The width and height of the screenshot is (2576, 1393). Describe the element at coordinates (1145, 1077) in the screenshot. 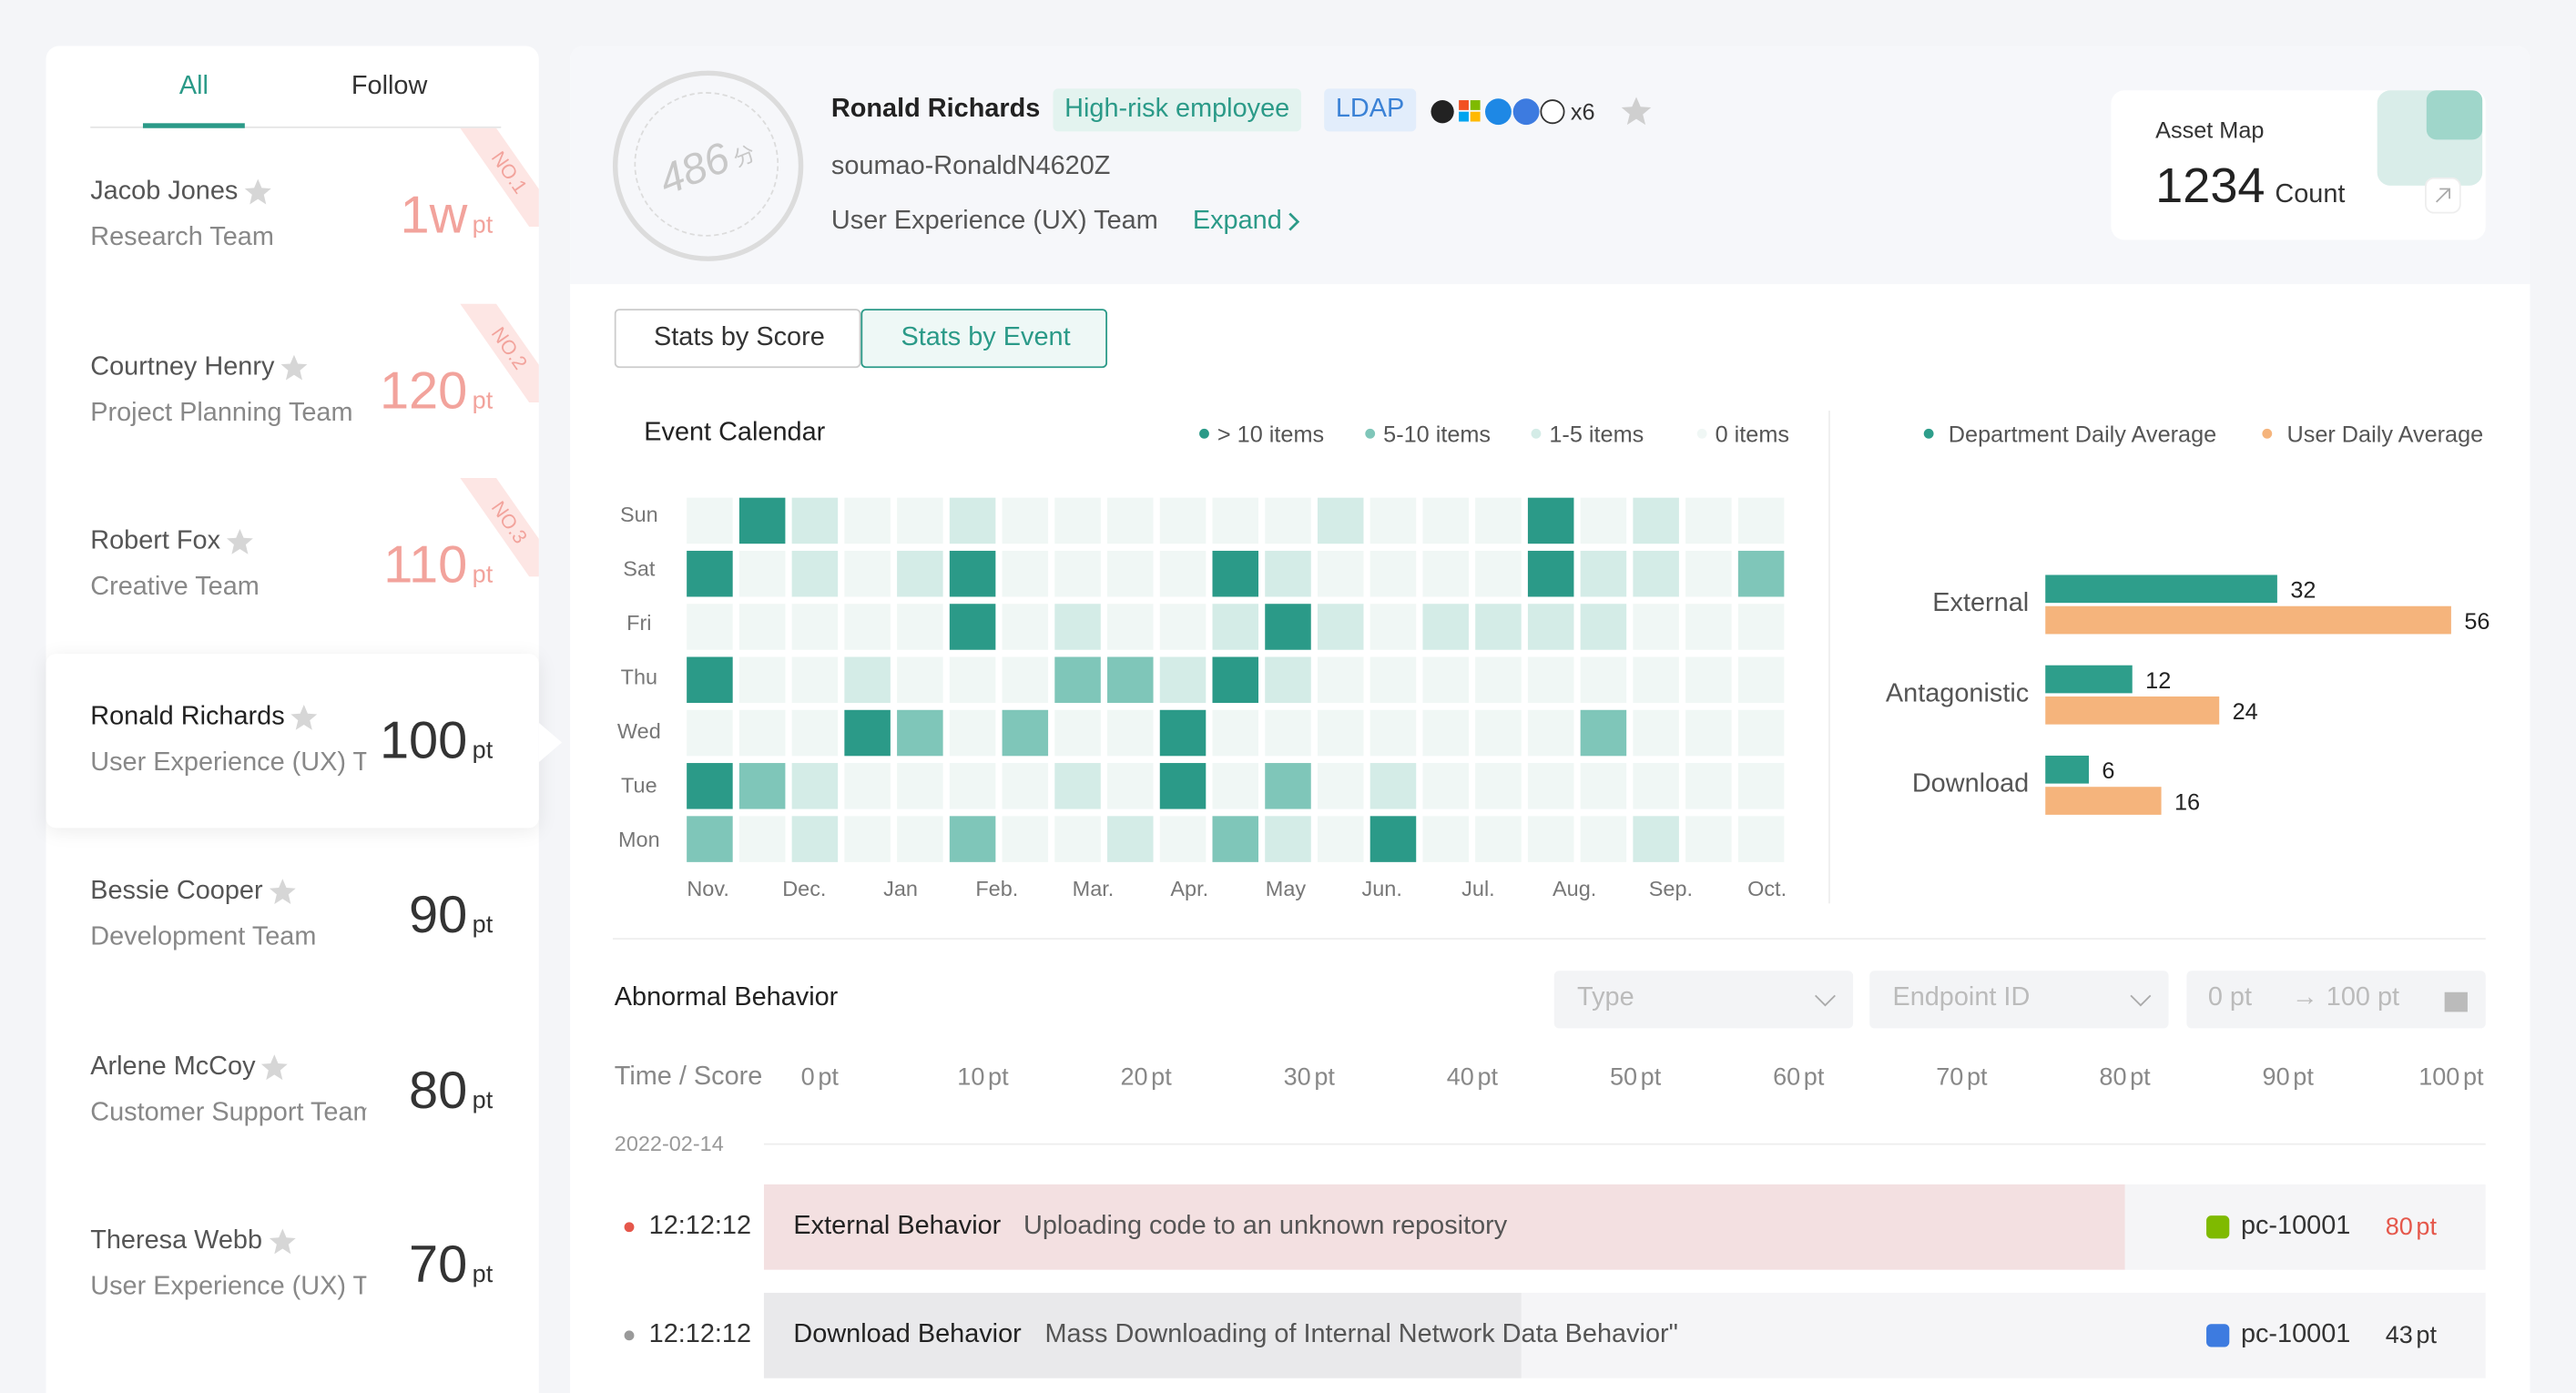

I see `score-tick: 20 pt` at that location.